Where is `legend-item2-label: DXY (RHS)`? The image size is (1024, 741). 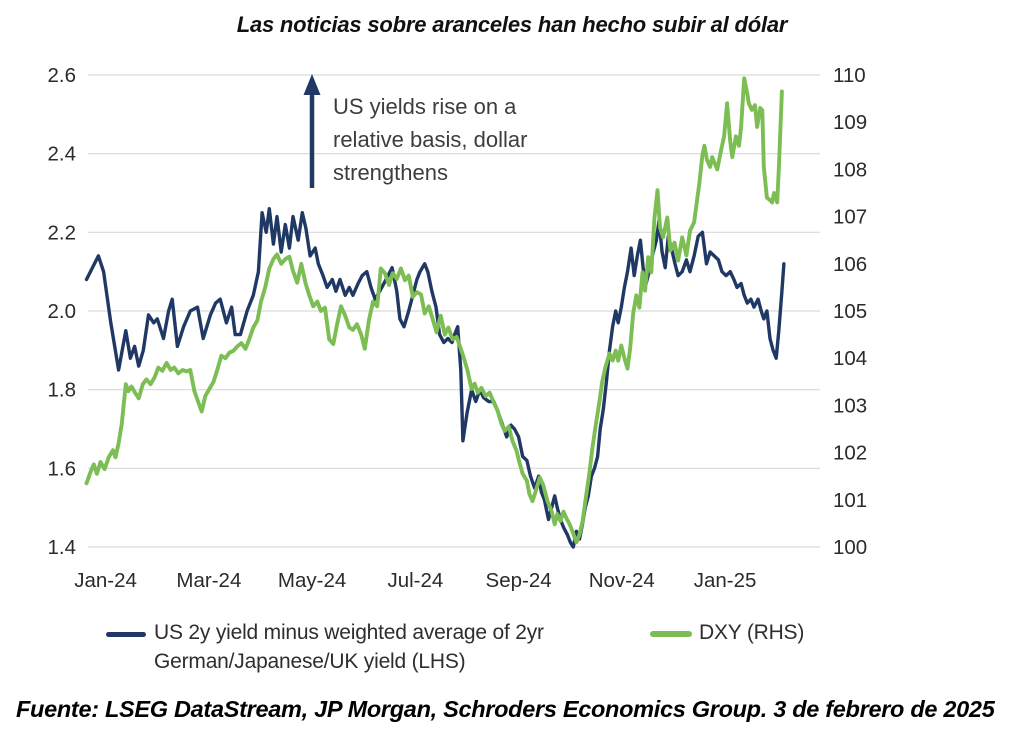
legend-item2-label: DXY (RHS) is located at coordinates (752, 632).